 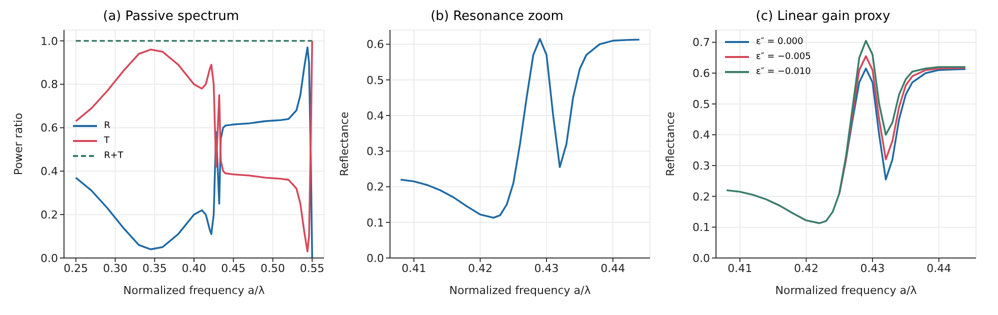 What do you see at coordinates (312, 268) in the screenshot?
I see `x-tick-label: 0.55` at bounding box center [312, 268].